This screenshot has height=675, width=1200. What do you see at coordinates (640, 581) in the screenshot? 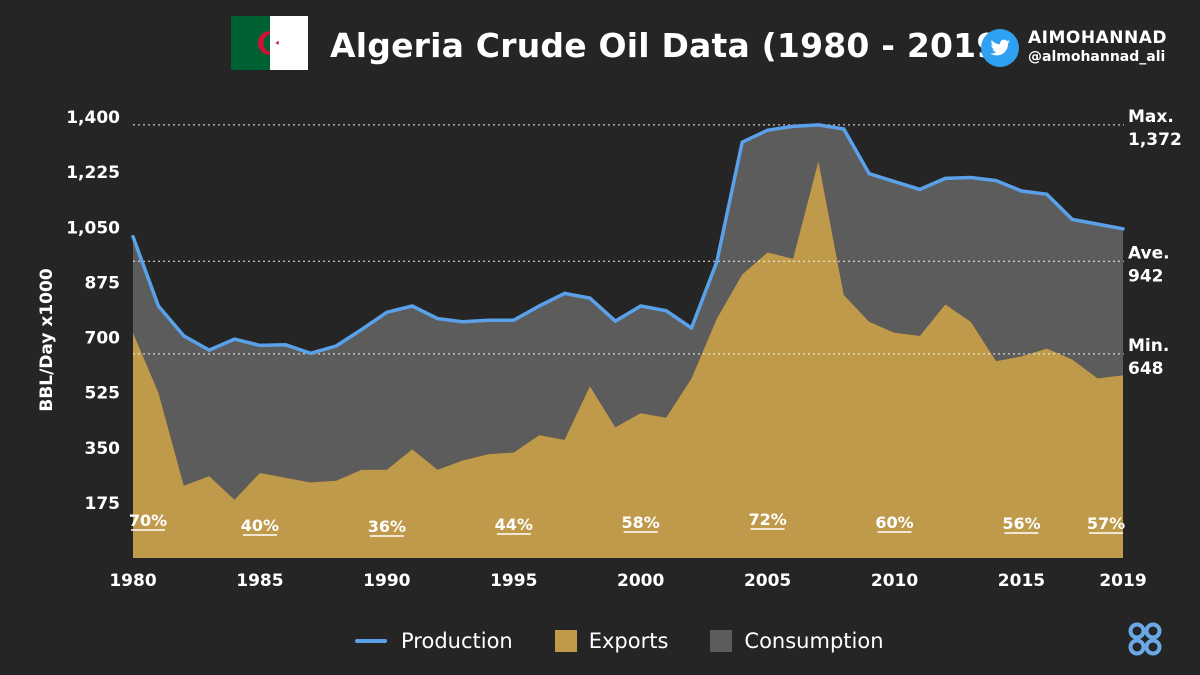
I see `x-tick-label: 2000` at bounding box center [640, 581].